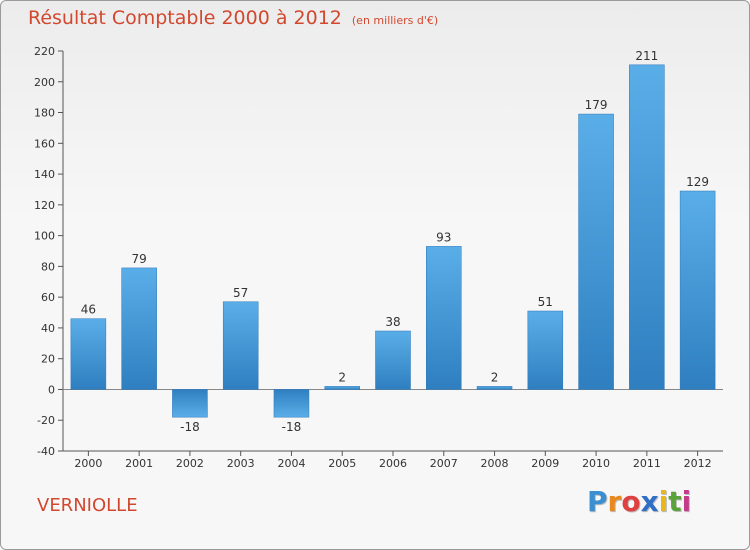 This screenshot has height=550, width=750. Describe the element at coordinates (392, 322) in the screenshot. I see `data-label: 38` at that location.